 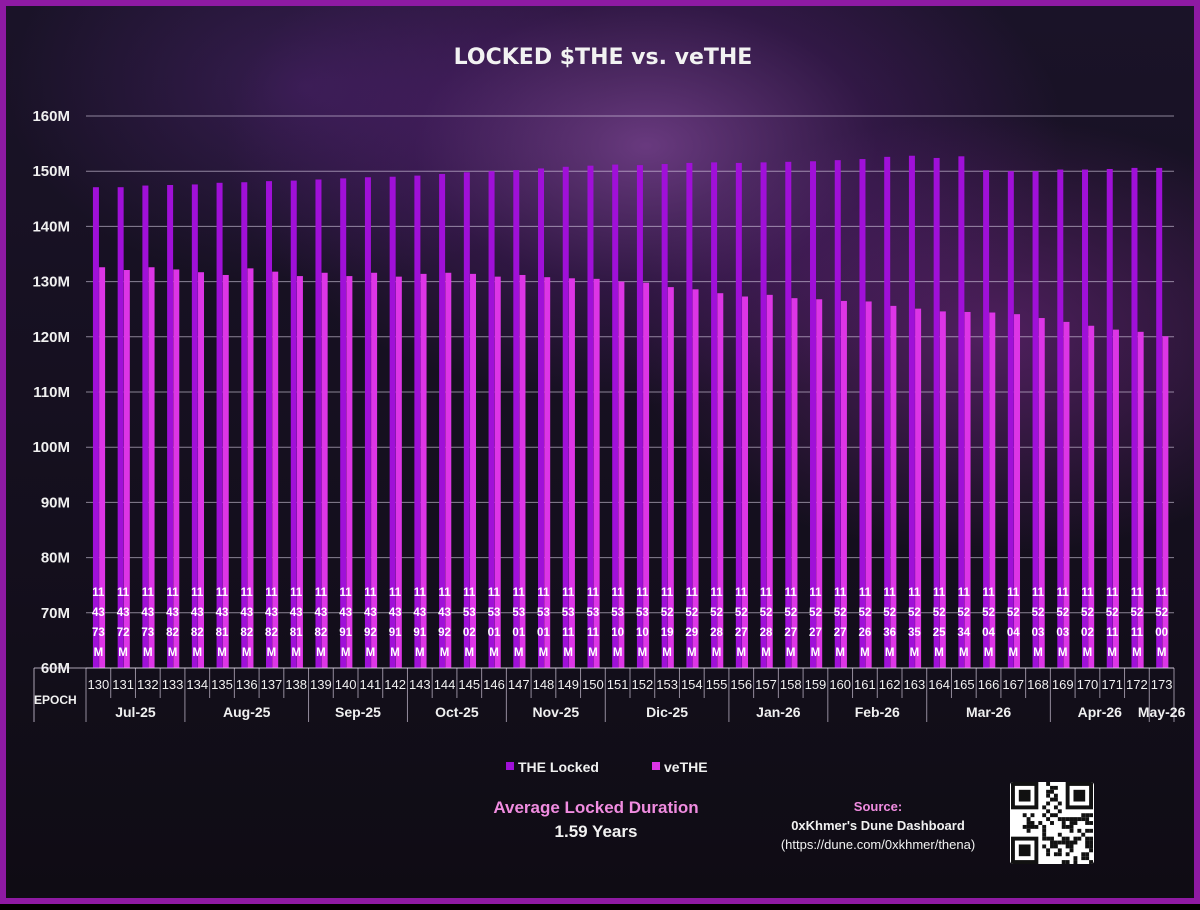 What do you see at coordinates (296, 684) in the screenshot?
I see `x-tick-label: 138` at bounding box center [296, 684].